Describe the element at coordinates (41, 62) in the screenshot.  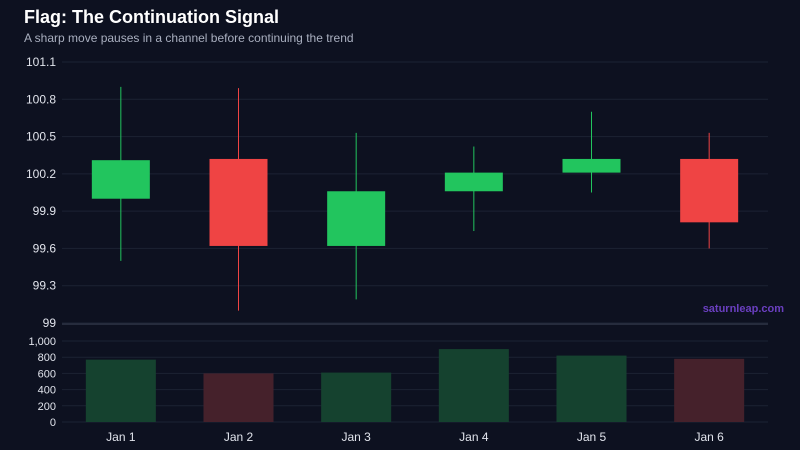
I see `price-tick-label: 101.1` at that location.